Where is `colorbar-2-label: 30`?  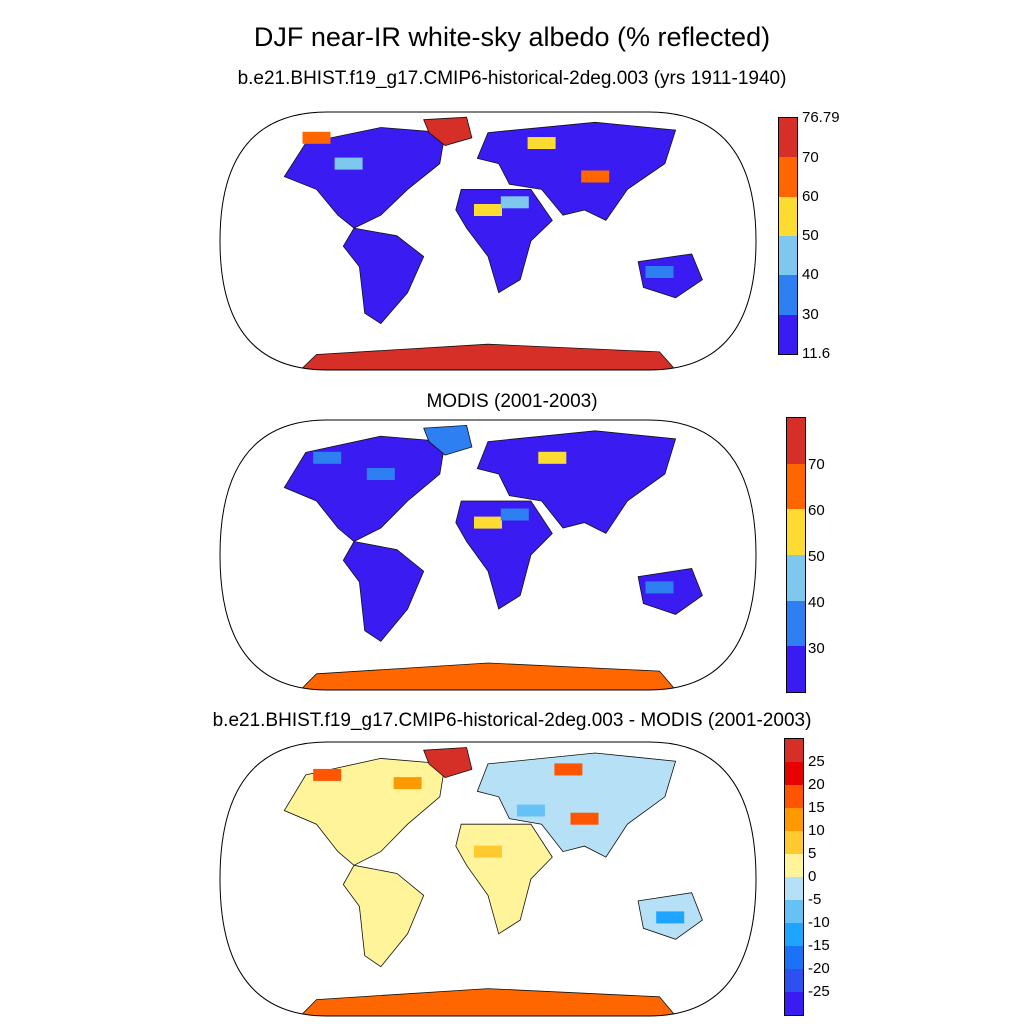 colorbar-2-label: 30 is located at coordinates (816, 648).